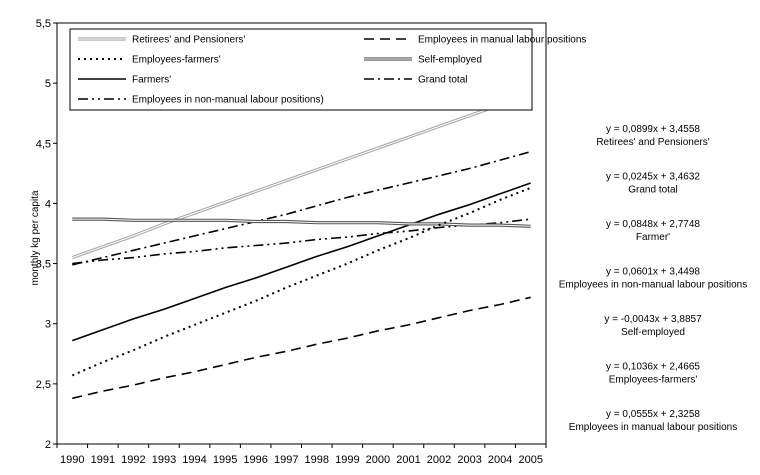  What do you see at coordinates (653, 177) in the screenshot?
I see `trend-equation-1: y = 0,0245x + 3,4632` at bounding box center [653, 177].